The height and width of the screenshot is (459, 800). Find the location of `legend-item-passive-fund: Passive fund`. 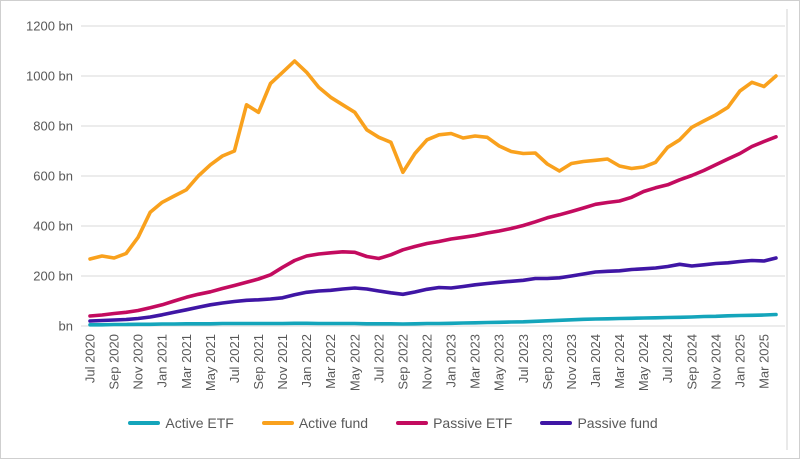

legend-item-passive-fund: Passive fund is located at coordinates (599, 423).